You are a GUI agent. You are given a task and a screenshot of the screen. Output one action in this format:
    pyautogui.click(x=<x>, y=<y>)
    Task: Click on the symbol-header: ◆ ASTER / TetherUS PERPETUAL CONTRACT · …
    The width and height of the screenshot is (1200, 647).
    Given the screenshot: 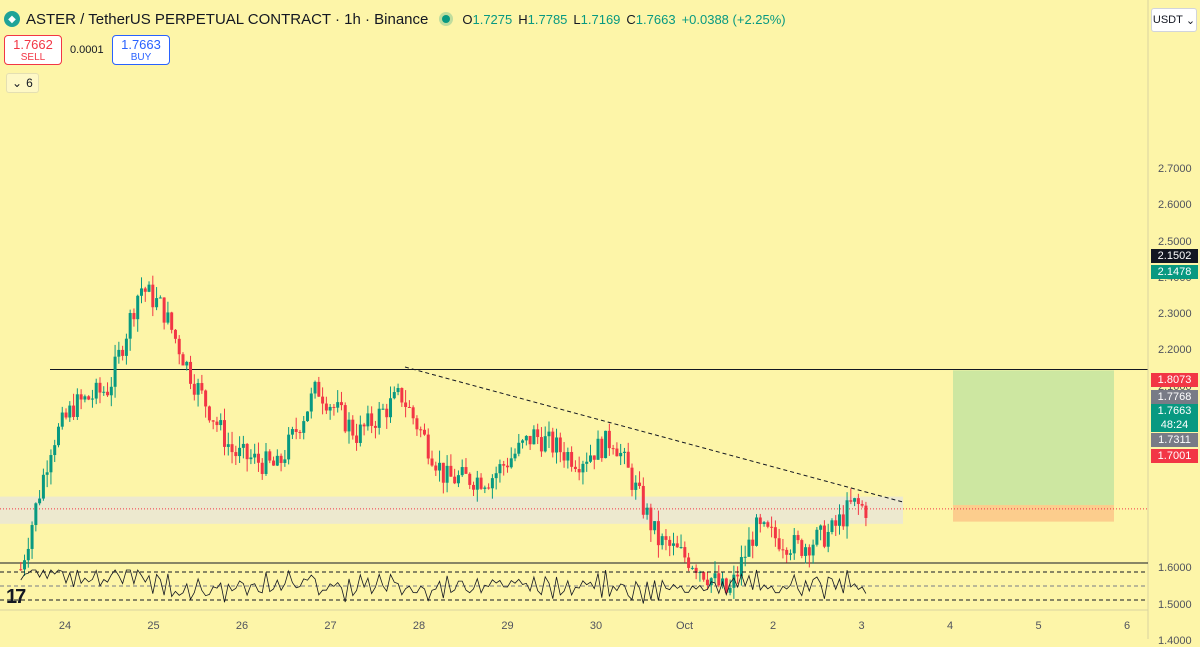 What is the action you would take?
    pyautogui.click(x=395, y=19)
    